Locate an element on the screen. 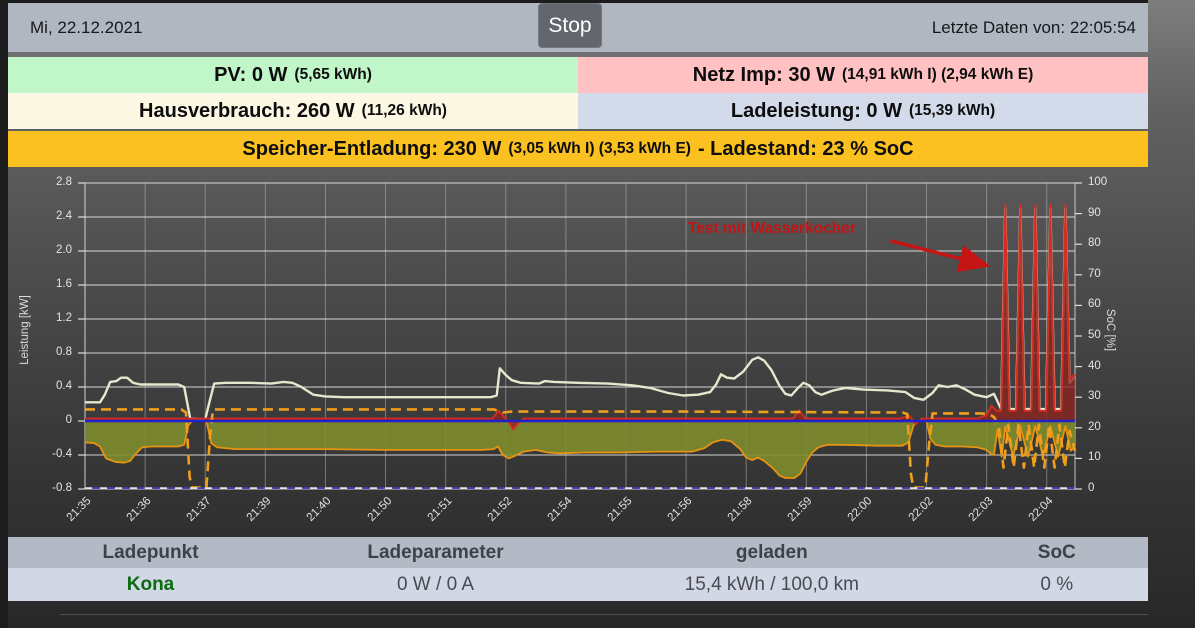 The height and width of the screenshot is (628, 1195). house-consumption-tile: Hausverbrauch: 260 W (11,26 kWh) is located at coordinates (293, 111).